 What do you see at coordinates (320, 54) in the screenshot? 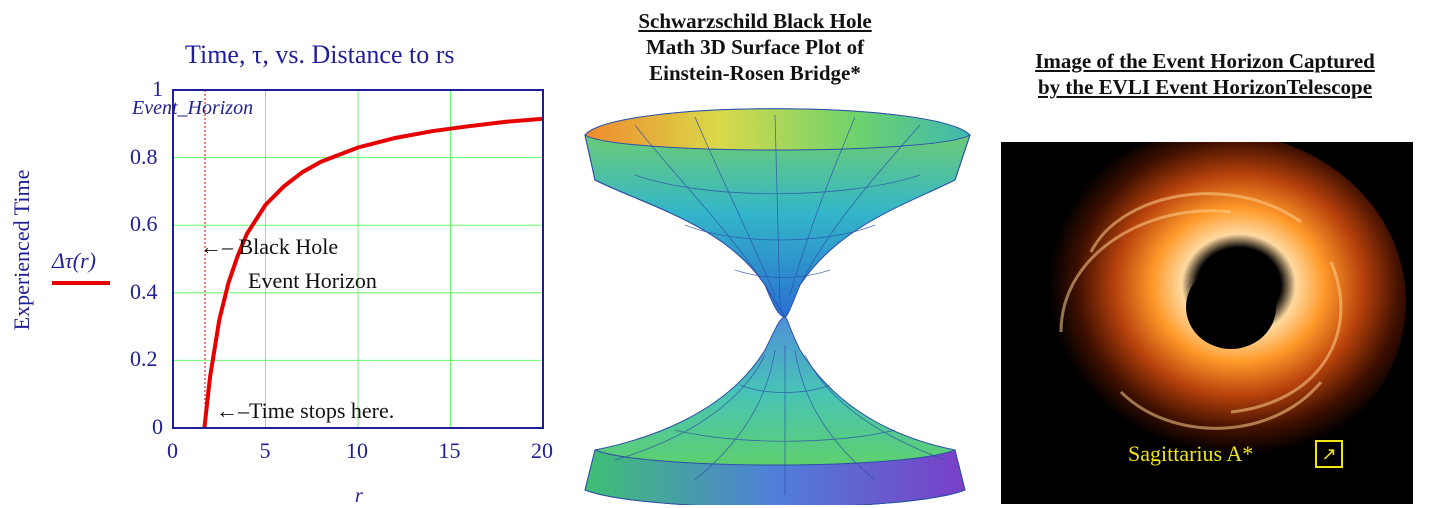
I see `plot-title: Time, τ, vs. Distance to rs` at bounding box center [320, 54].